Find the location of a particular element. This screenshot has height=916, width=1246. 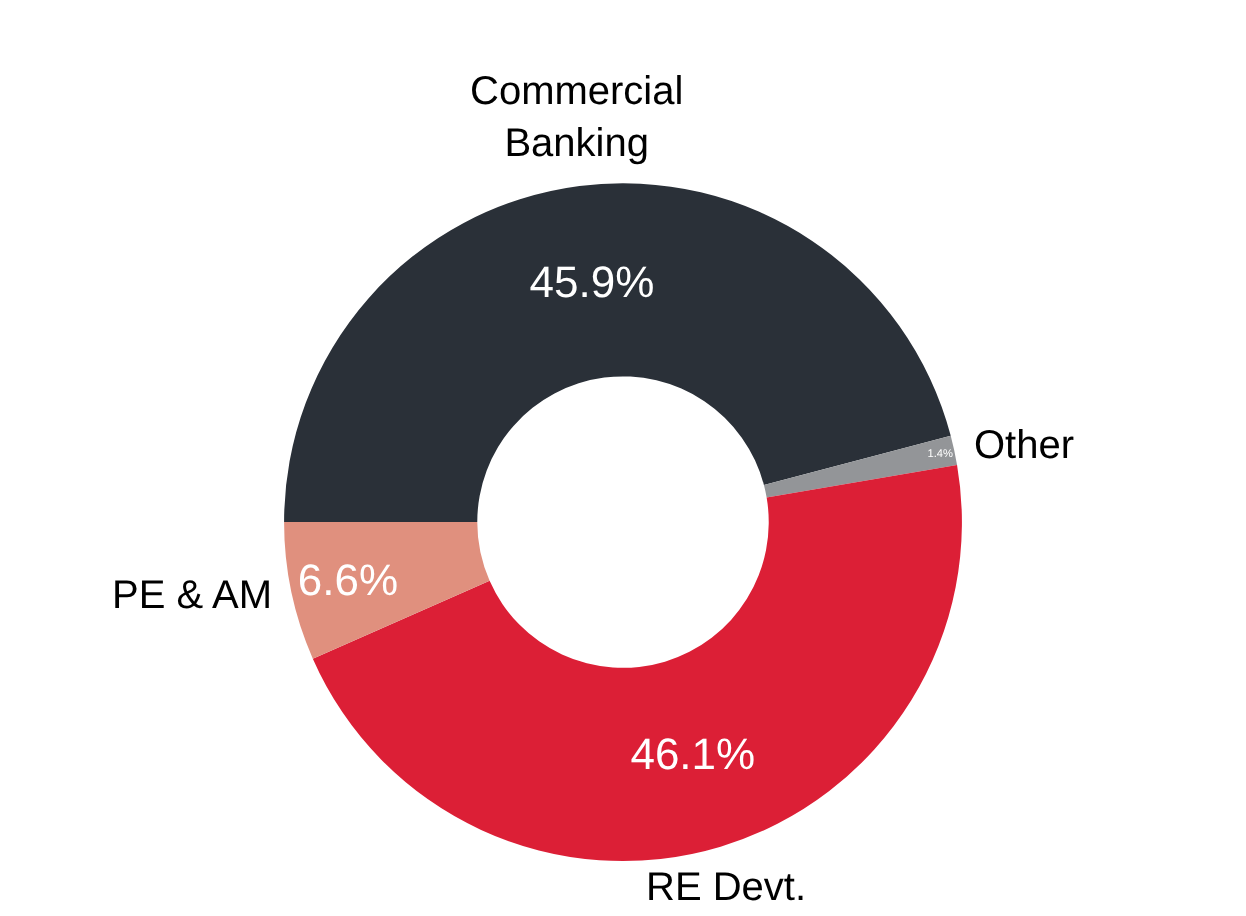

slice-label: PE & AM is located at coordinates (192, 596).